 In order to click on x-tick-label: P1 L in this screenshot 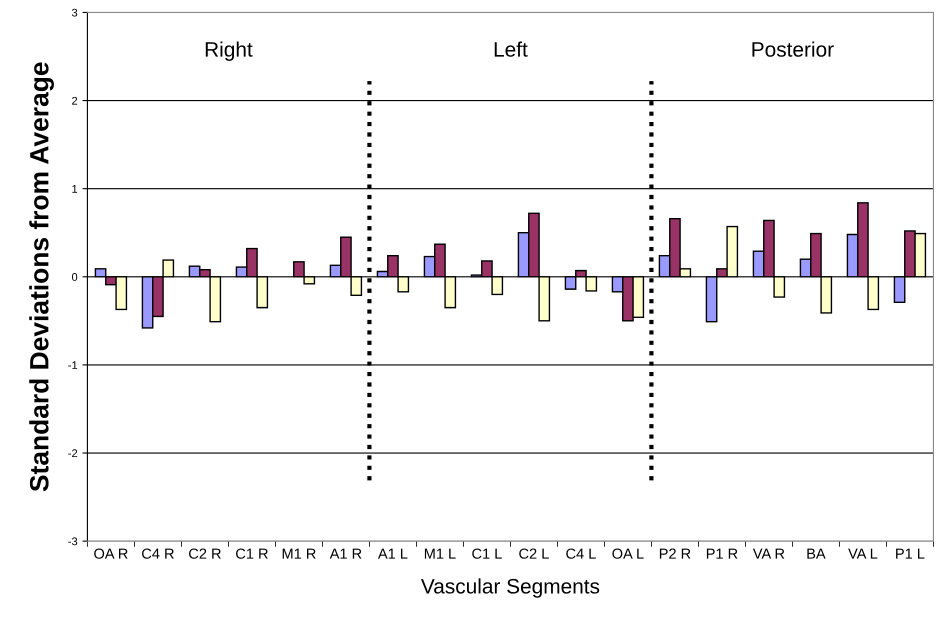, I will do `click(910, 553)`.